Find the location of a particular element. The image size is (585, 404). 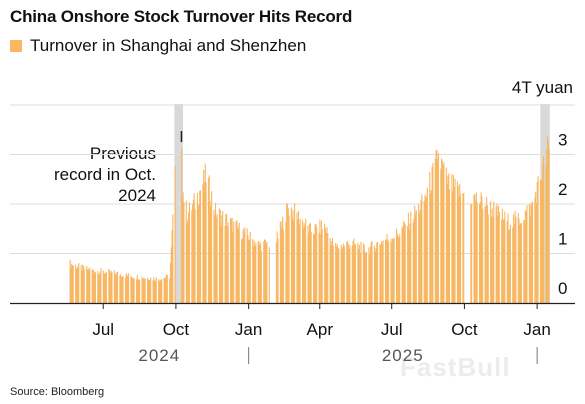

chart-title: China Onshore Stock Turnover Hits Record is located at coordinates (181, 16).